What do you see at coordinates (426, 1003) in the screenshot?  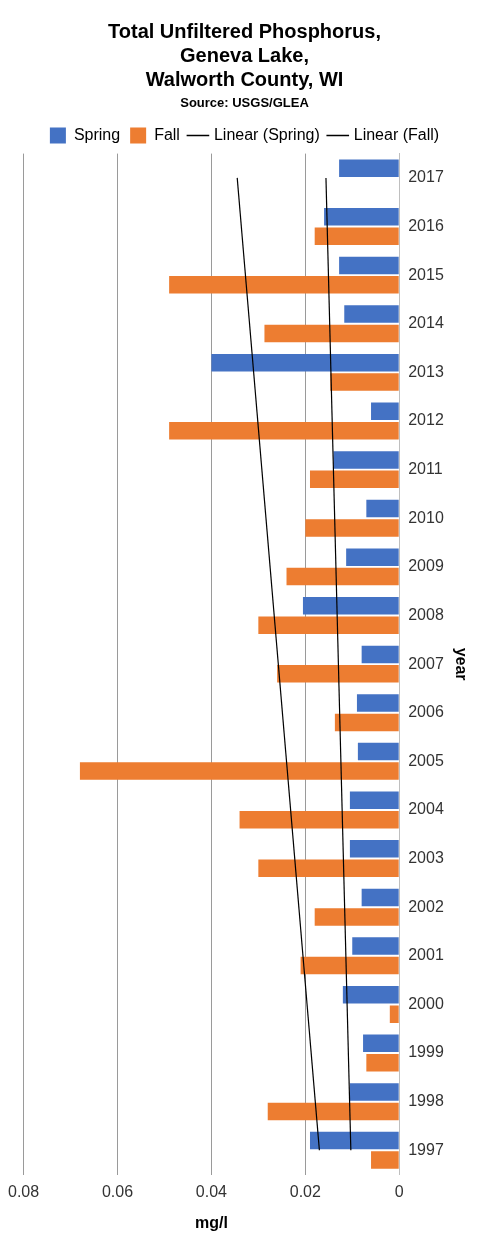 I see `y-tick-label: 2000` at bounding box center [426, 1003].